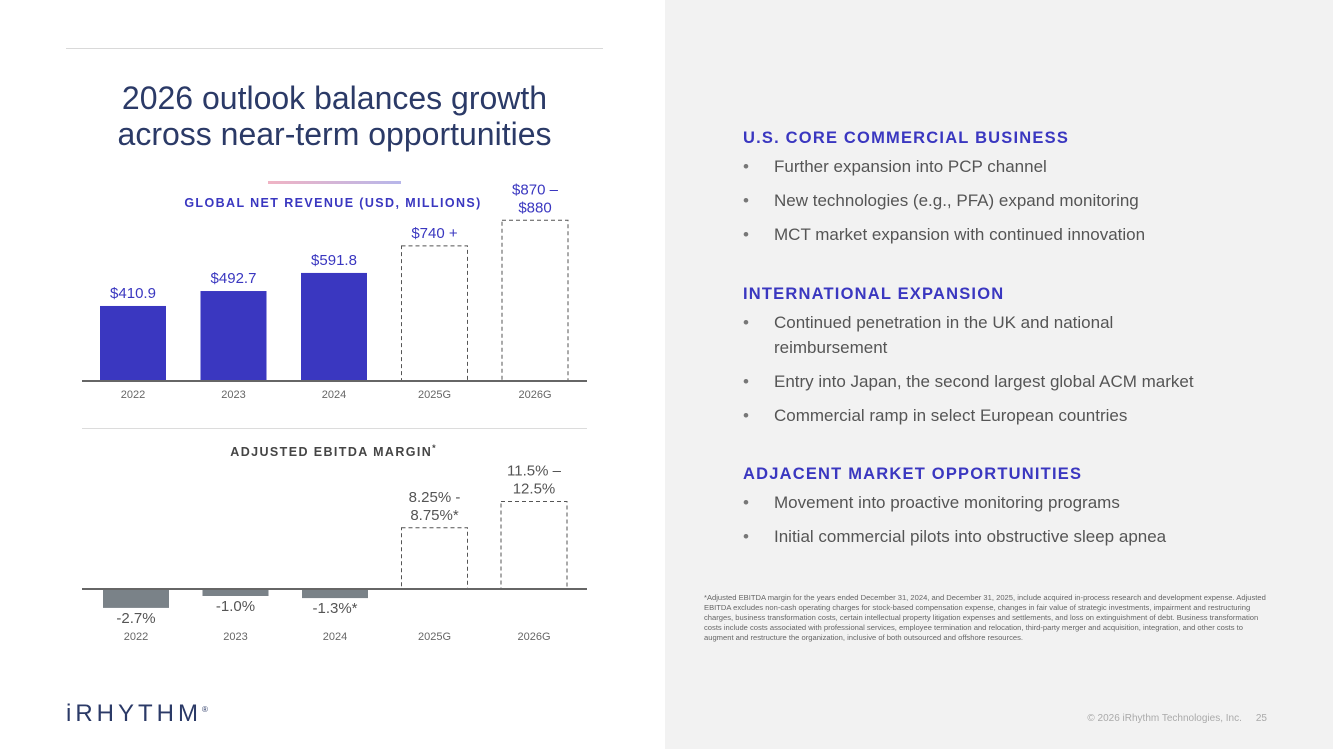 Image resolution: width=1333 pixels, height=749 pixels. I want to click on irhythm-logo: iRHYTHM®, so click(137, 714).